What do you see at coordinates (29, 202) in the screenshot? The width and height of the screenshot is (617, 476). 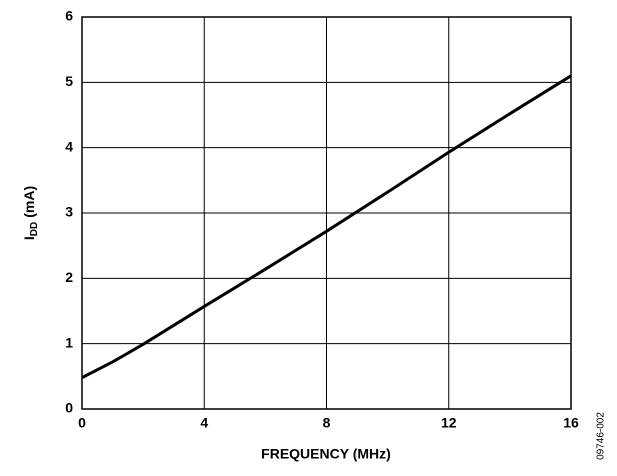 I see `y-axis-title-unit: (mA)` at bounding box center [29, 202].